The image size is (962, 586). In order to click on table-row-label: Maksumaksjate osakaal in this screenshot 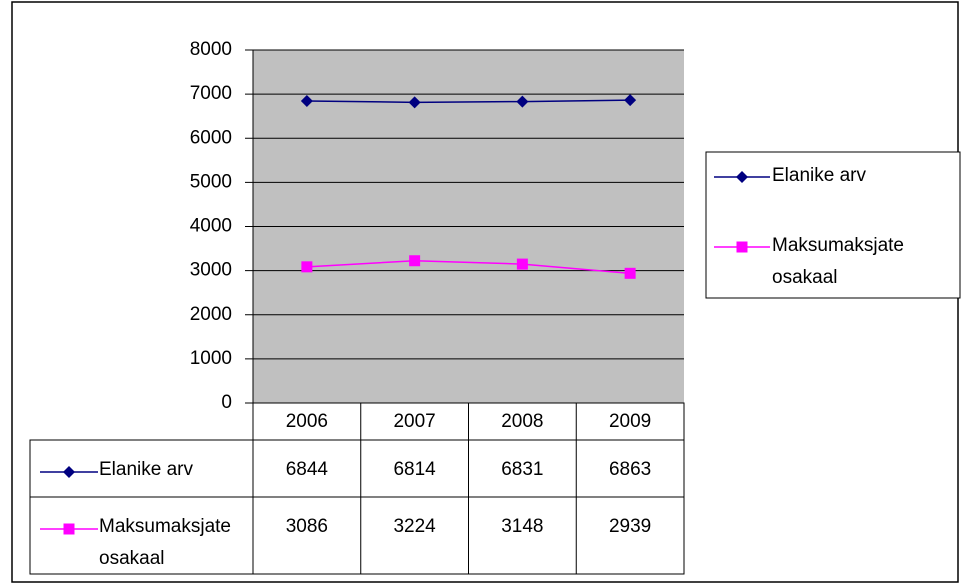, I will do `click(165, 542)`.